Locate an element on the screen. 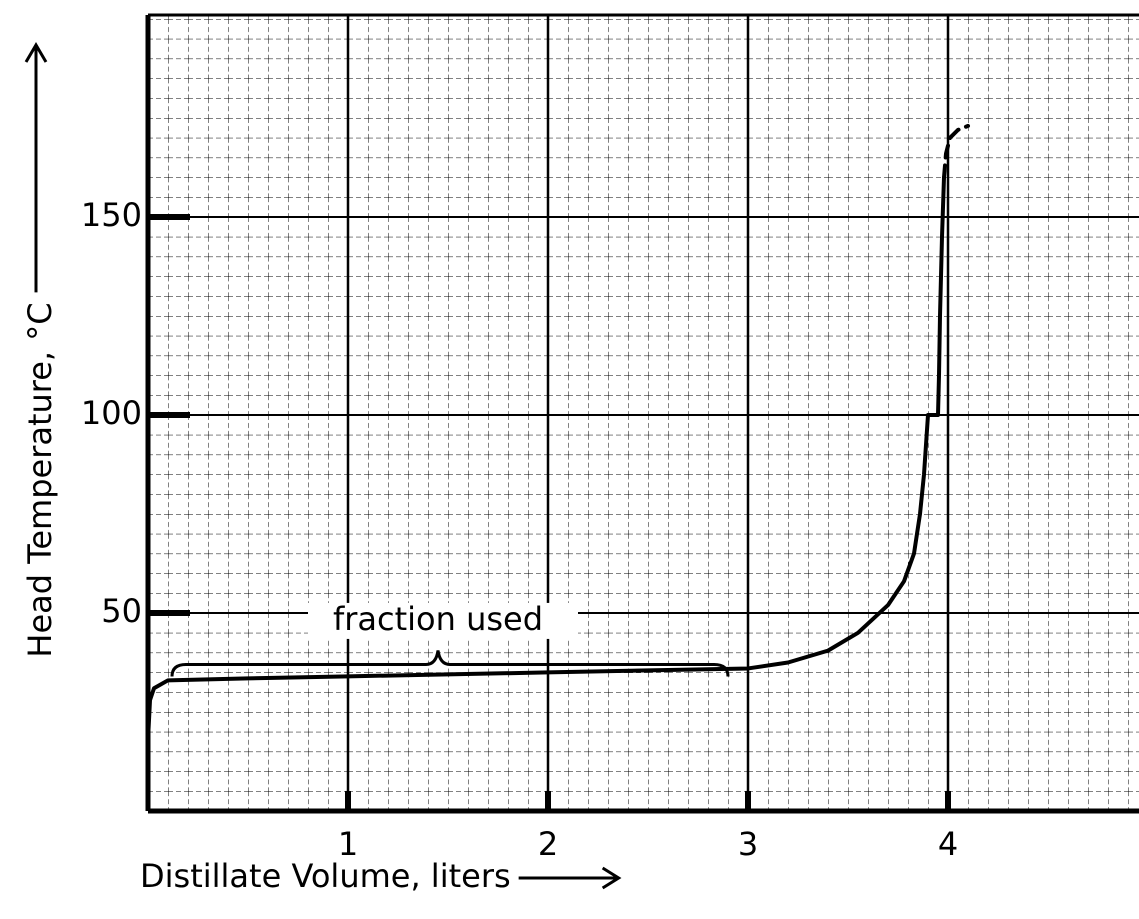  x-tick-label: 1 is located at coordinates (348, 844).